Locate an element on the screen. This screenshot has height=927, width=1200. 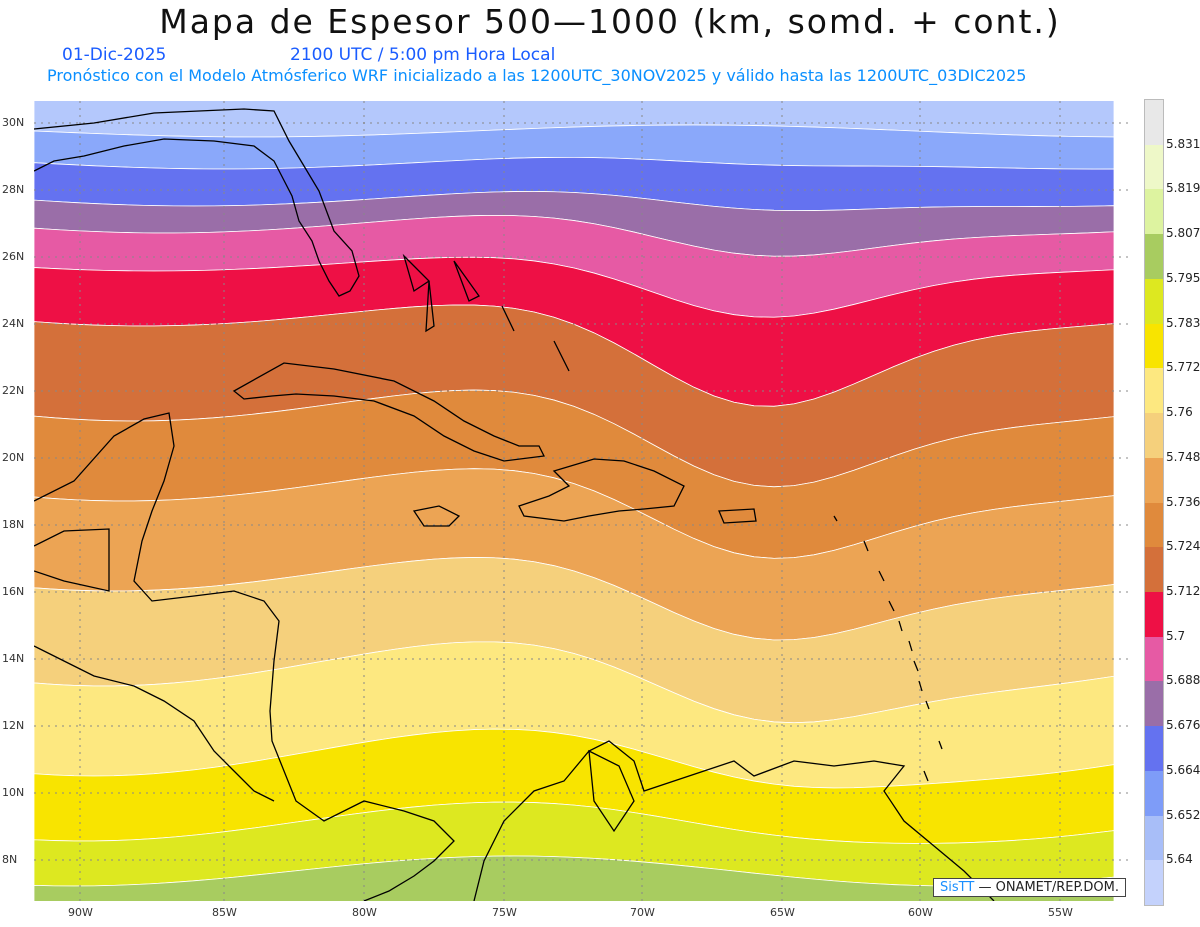
lon-label: 65W is located at coordinates (782, 912).